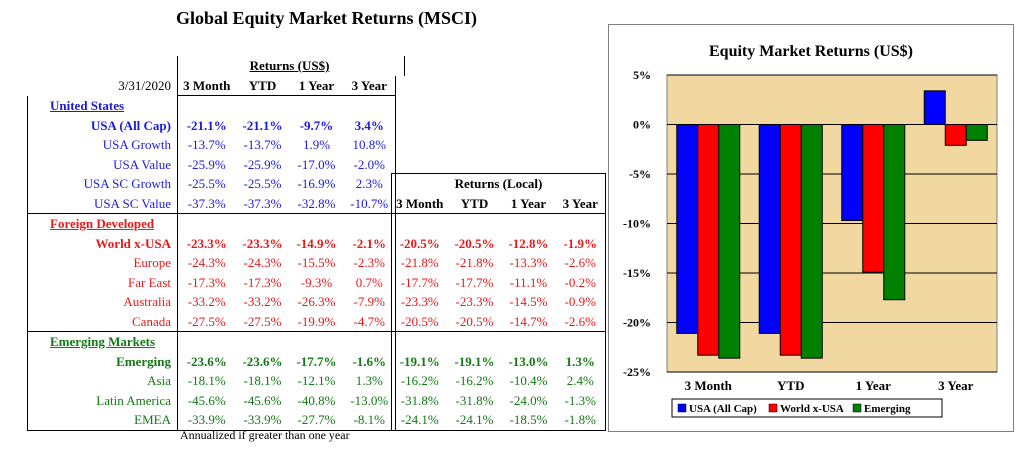  Describe the element at coordinates (474, 301) in the screenshot. I see `value-cell: -23.3%` at that location.